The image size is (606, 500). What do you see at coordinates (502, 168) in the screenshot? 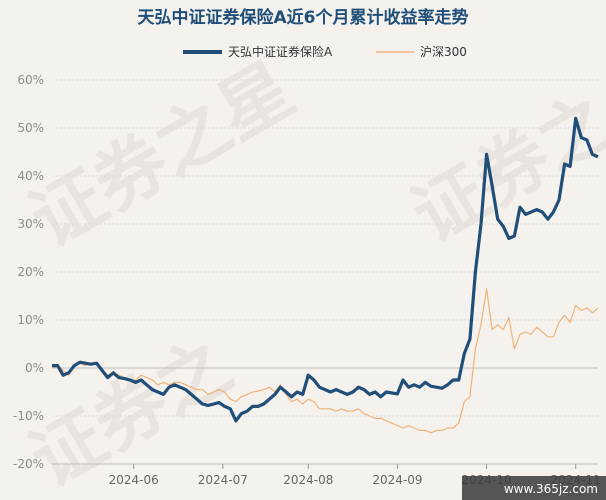
I see `watermark-text-c: 证券之` at bounding box center [502, 168].